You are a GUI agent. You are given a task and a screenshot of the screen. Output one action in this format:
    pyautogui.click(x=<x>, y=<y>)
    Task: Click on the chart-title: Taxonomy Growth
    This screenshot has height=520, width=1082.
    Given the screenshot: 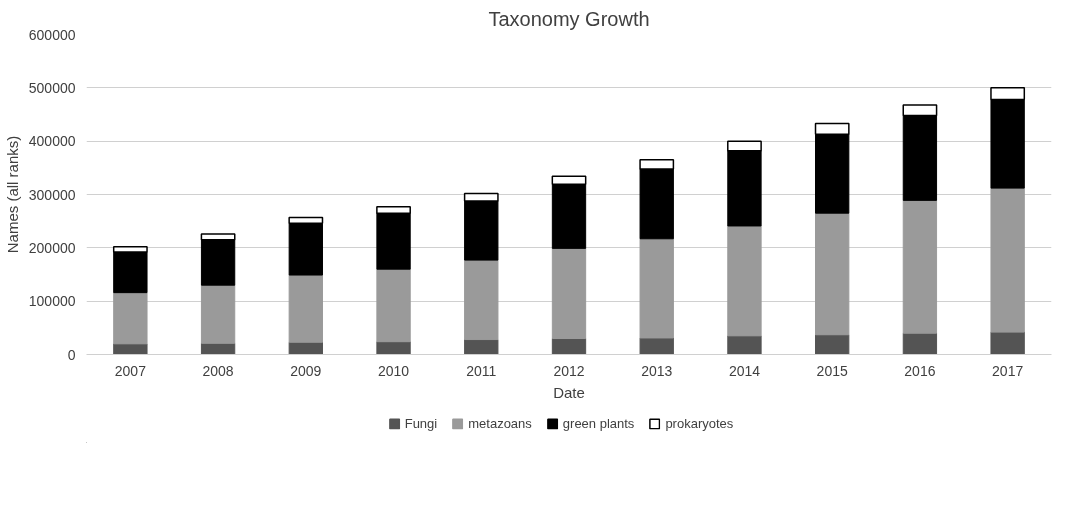 What is the action you would take?
    pyautogui.click(x=569, y=18)
    